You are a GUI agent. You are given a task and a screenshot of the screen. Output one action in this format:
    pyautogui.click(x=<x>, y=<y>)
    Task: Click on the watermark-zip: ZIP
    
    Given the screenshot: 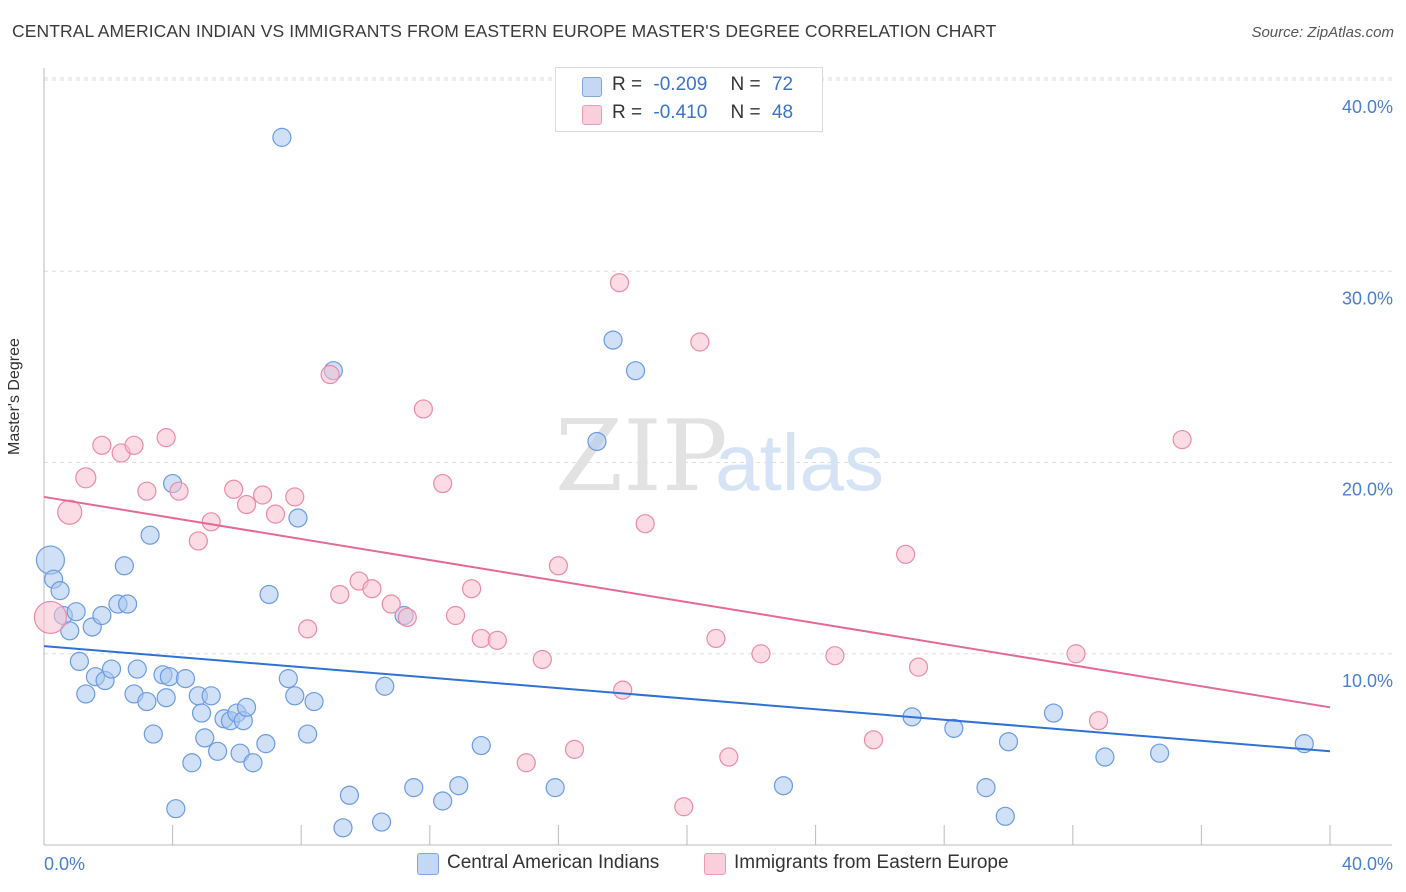 What is the action you would take?
    pyautogui.click(x=641, y=457)
    